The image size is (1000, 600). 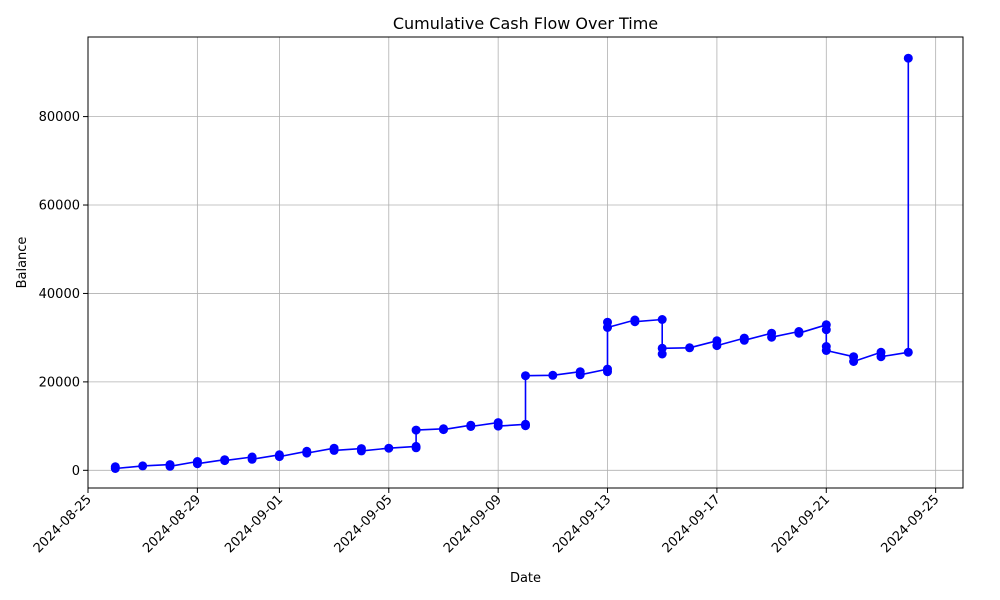 I want to click on y-tick-label: 20000, so click(x=59, y=382).